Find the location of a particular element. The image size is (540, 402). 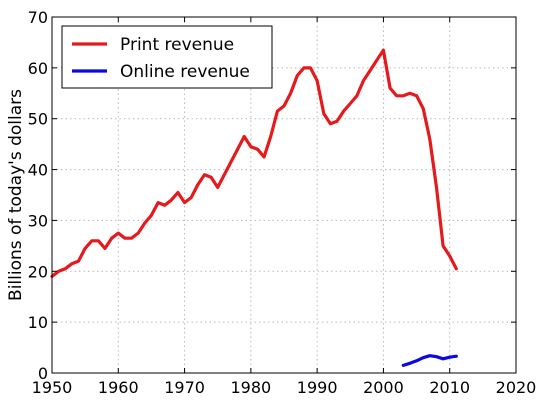

x-tick-label: 1960 is located at coordinates (118, 387).